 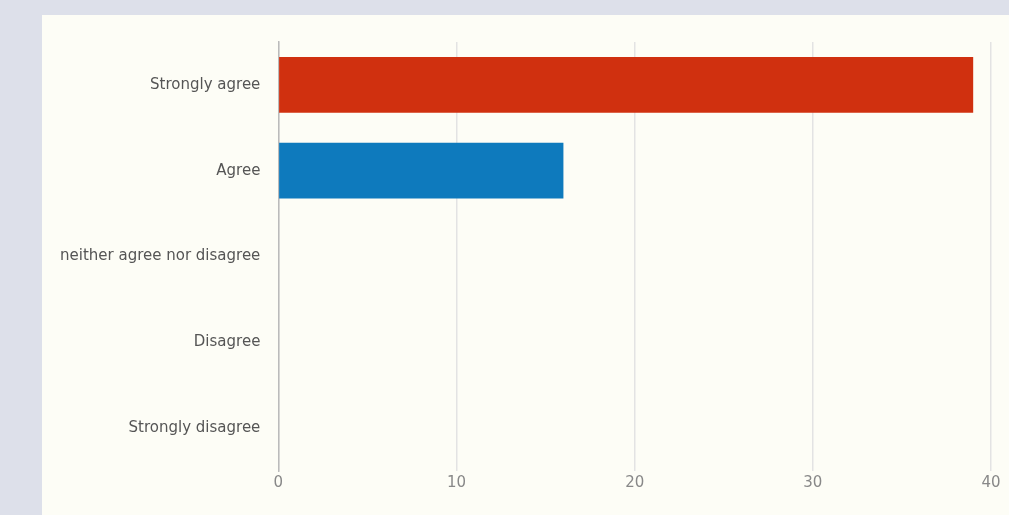 I want to click on y-tick-label: Strongly agree, so click(x=205, y=83).